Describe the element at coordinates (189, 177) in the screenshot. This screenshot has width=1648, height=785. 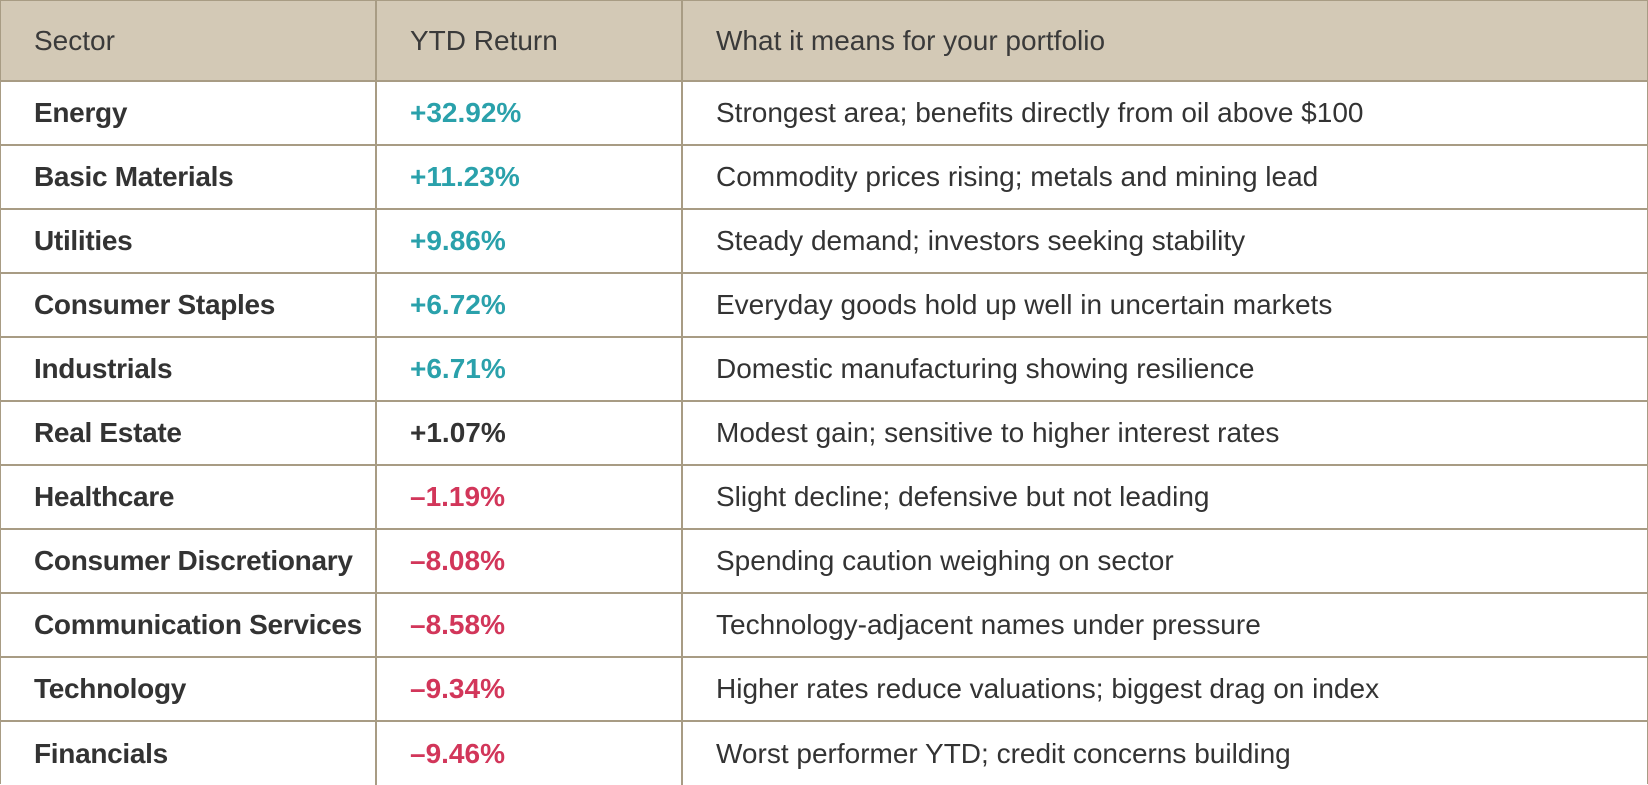
I see `sector-cell: Basic Materials` at that location.